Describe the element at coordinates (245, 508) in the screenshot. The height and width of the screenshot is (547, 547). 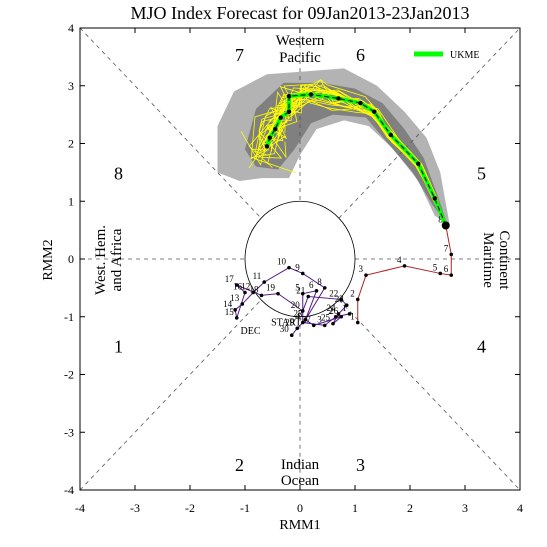
I see `x-tick-label: -1` at that location.